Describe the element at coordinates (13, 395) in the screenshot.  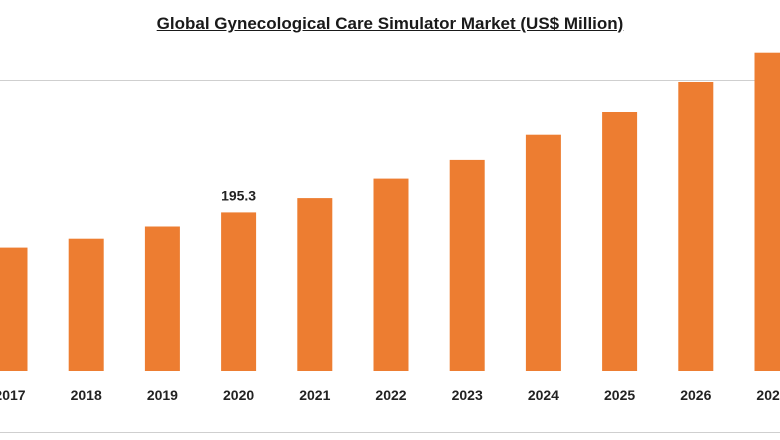
I see `x-tick-label-2017: 2017` at that location.